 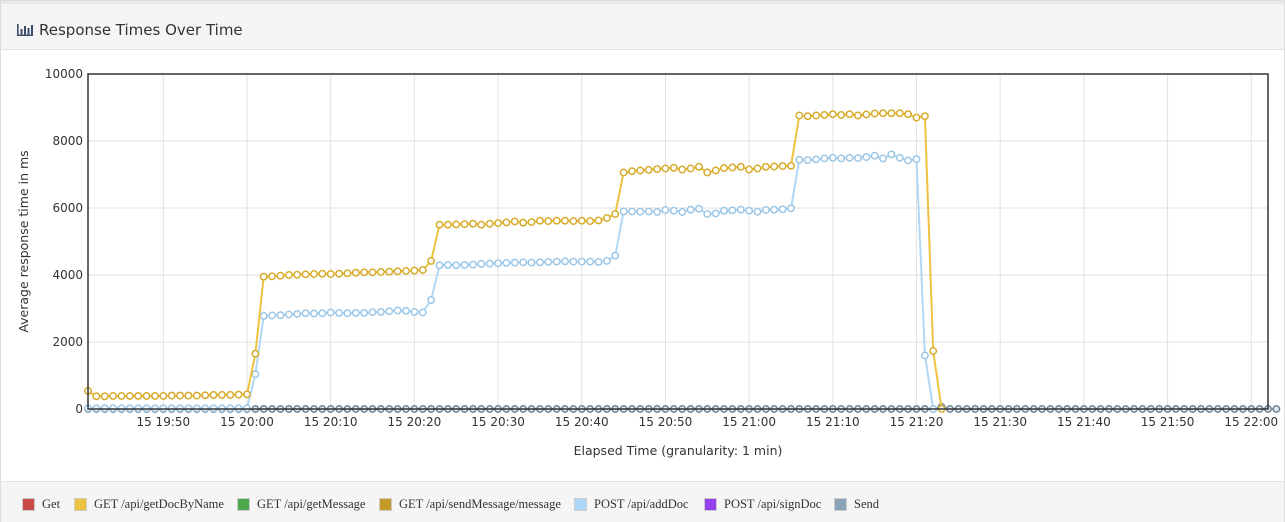 I want to click on legend-item-sign-doc: POST /api/signDoc, so click(x=762, y=504).